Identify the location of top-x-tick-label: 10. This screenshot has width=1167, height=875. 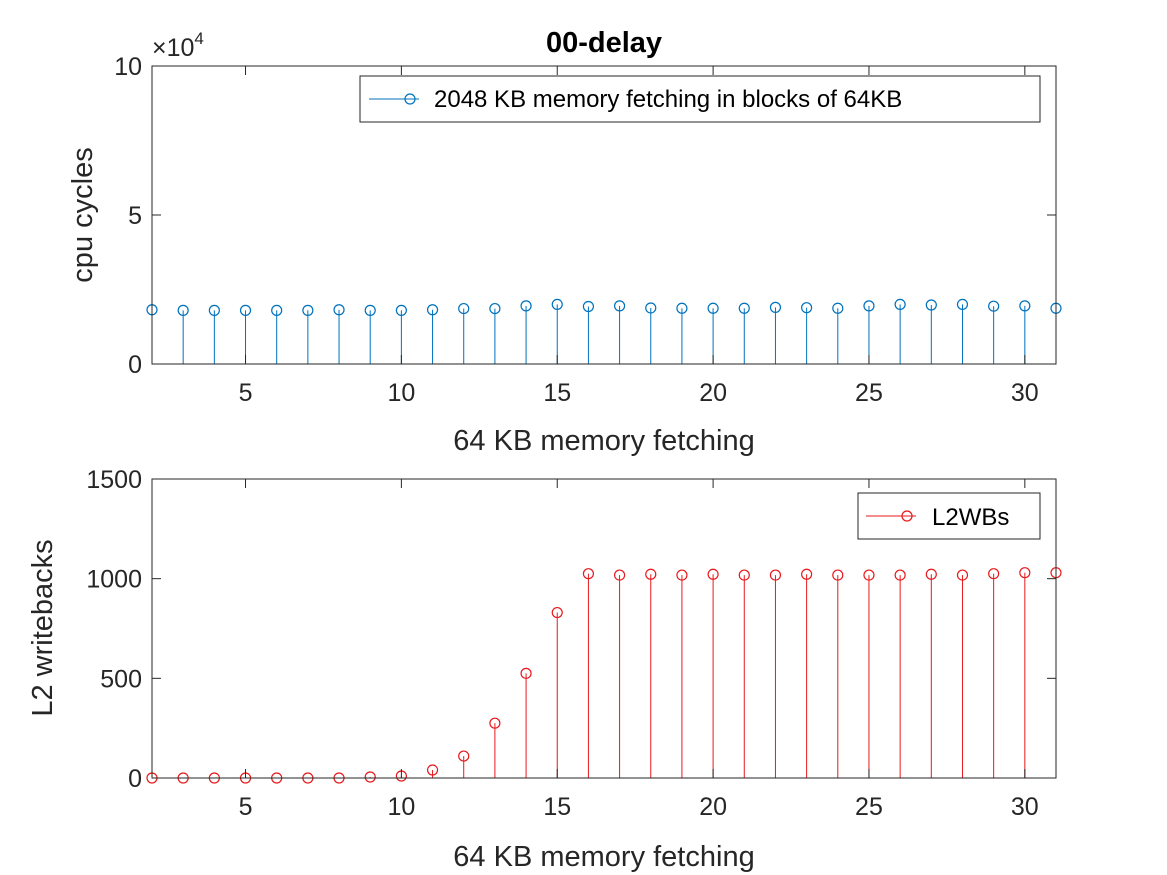
(401, 393).